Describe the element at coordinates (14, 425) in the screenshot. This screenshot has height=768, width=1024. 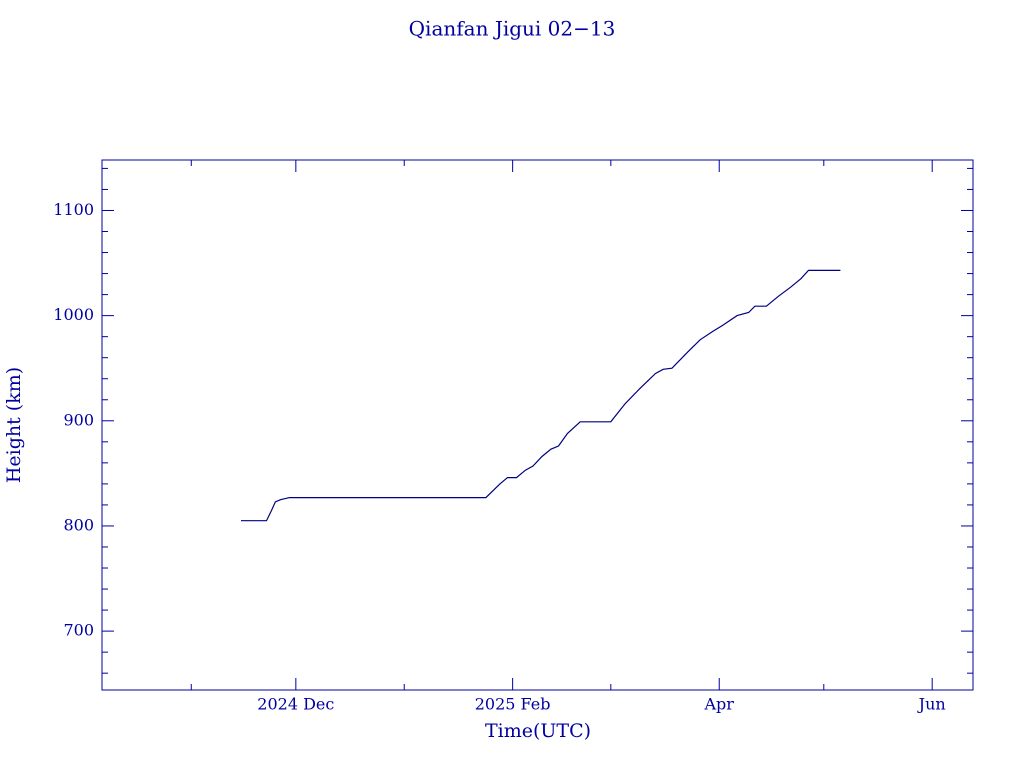
I see `y-axis-label: Height (km)` at that location.